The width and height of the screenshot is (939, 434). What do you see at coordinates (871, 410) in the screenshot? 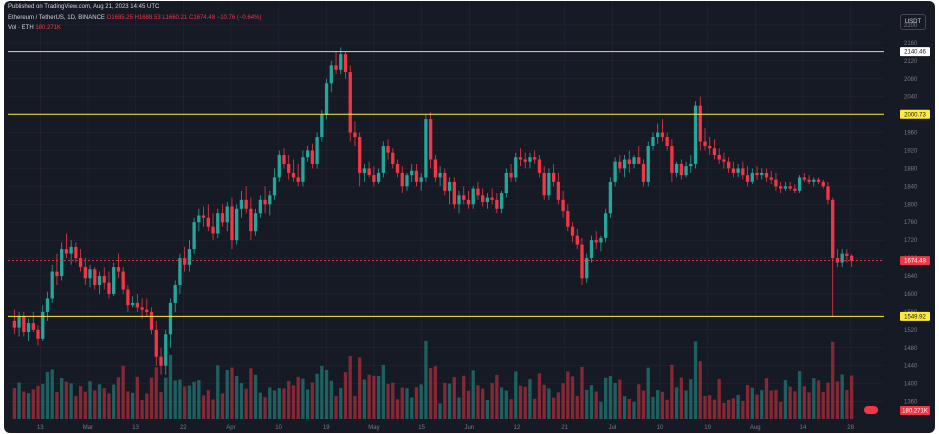
I see `volume-visibility-icon` at bounding box center [871, 410].